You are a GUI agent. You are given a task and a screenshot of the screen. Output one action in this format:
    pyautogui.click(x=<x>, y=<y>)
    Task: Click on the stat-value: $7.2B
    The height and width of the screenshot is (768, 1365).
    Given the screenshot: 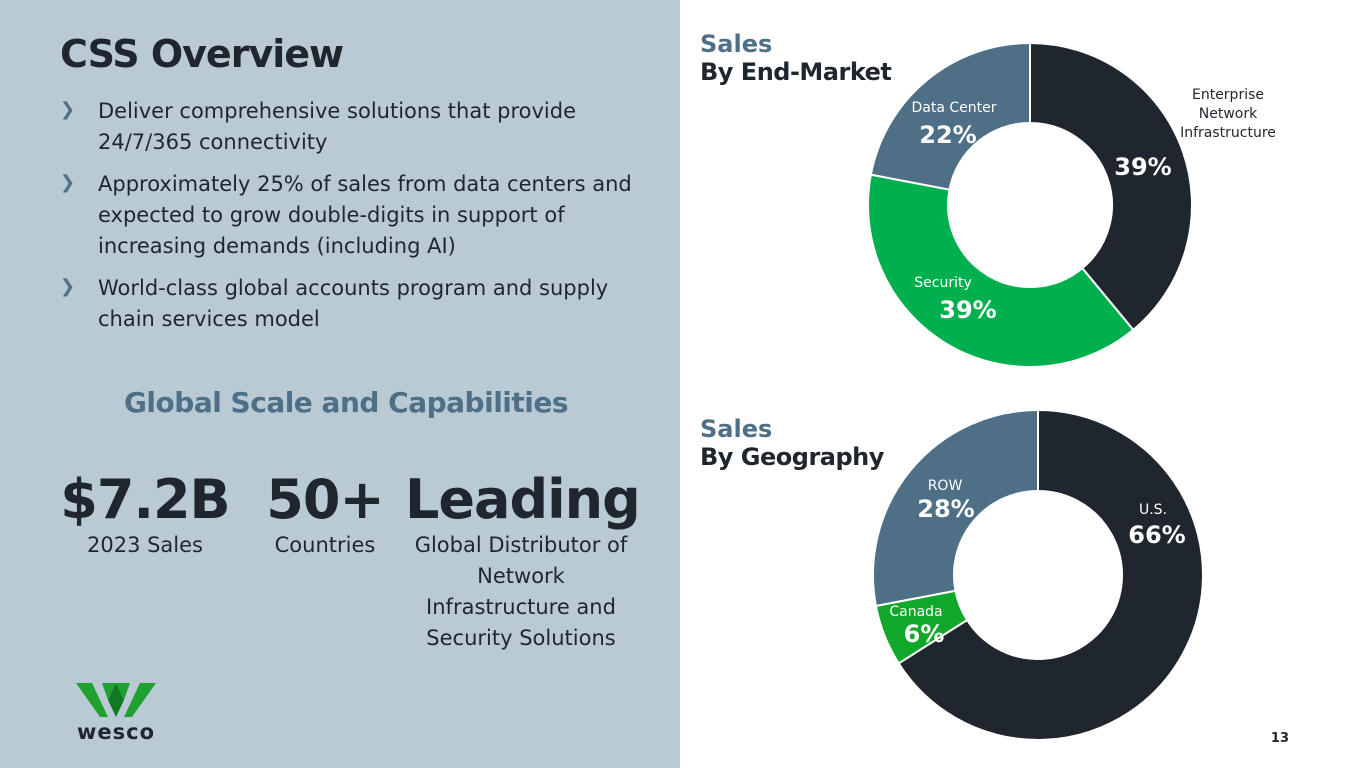 What is the action you would take?
    pyautogui.click(x=145, y=499)
    